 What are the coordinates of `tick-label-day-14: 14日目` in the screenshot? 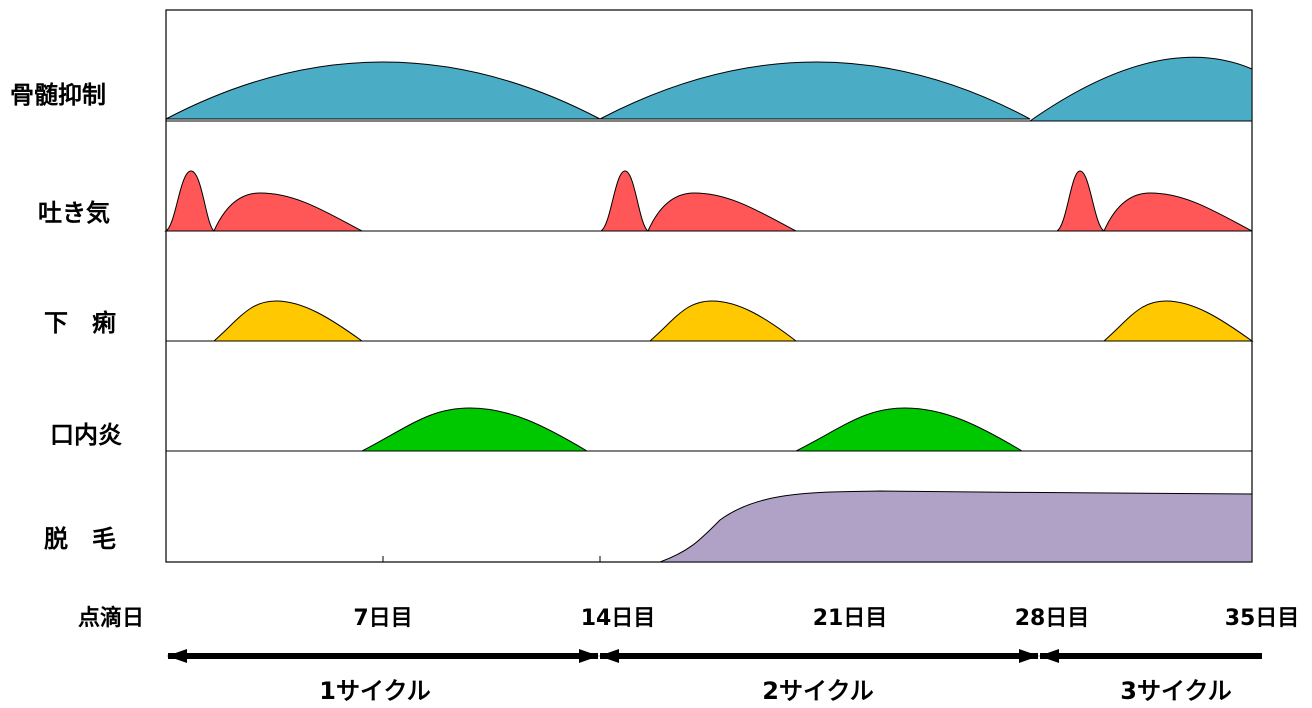 It's located at (618, 618).